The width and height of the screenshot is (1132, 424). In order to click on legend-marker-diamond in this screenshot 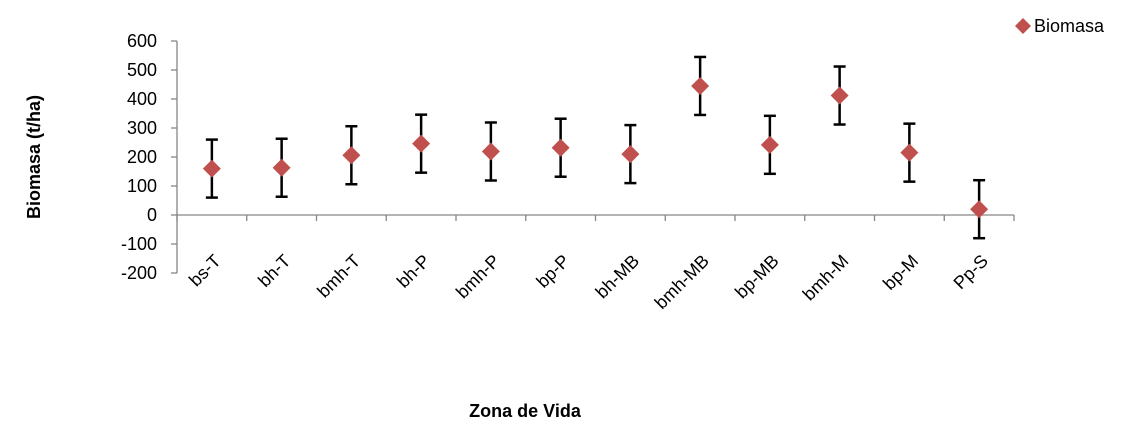, I will do `click(1023, 26)`.